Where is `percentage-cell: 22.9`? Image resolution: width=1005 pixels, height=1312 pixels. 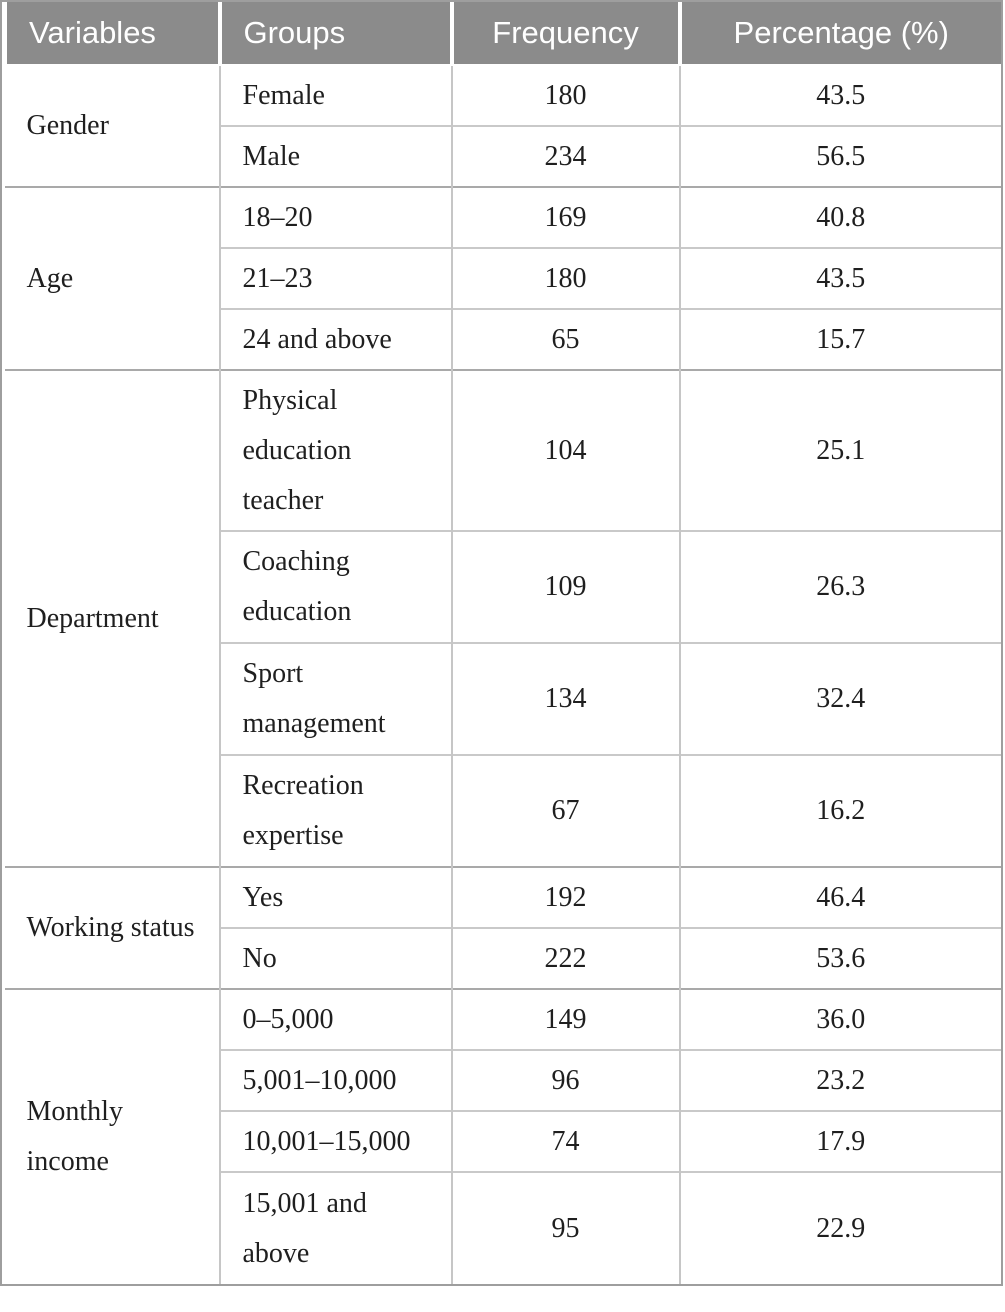
percentage-cell: 22.9 is located at coordinates (839, 1227).